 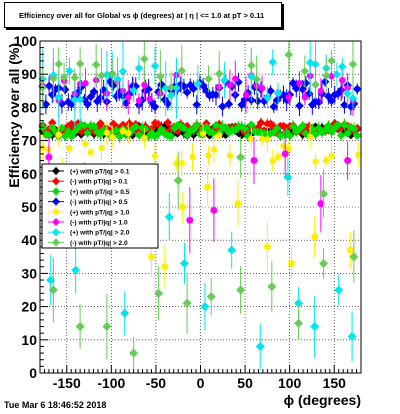 What do you see at coordinates (100, 192) in the screenshot?
I see `legend-label: (+) with pT/|q| > 0.5` at bounding box center [100, 192].